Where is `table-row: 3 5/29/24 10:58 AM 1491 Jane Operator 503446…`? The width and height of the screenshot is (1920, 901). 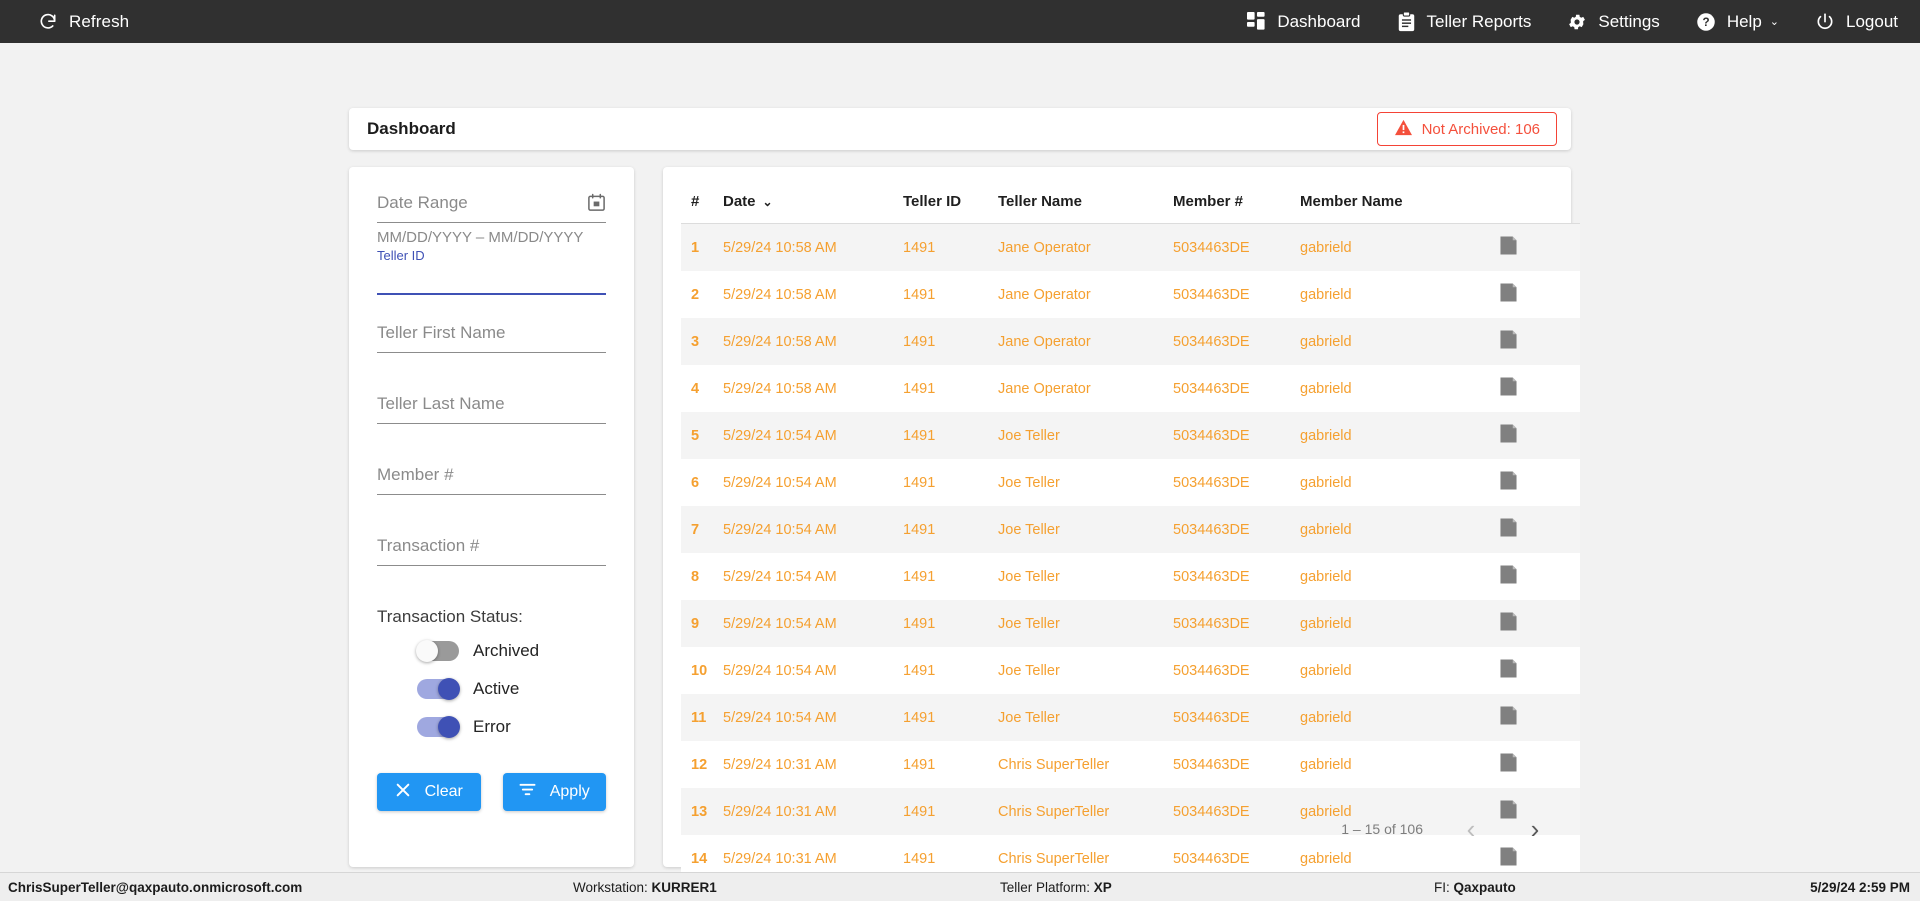 table-row: 3 5/29/24 10:58 AM 1491 Jane Operator 503446… is located at coordinates (1130, 341).